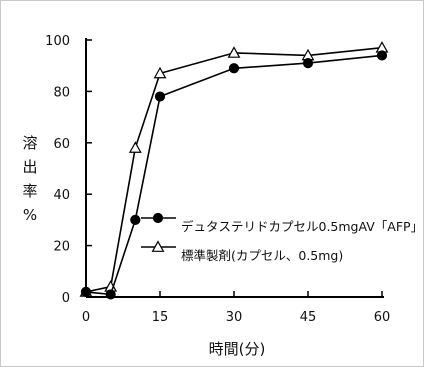 The width and height of the screenshot is (424, 371). I want to click on y-tick-label: 60, so click(61, 144).